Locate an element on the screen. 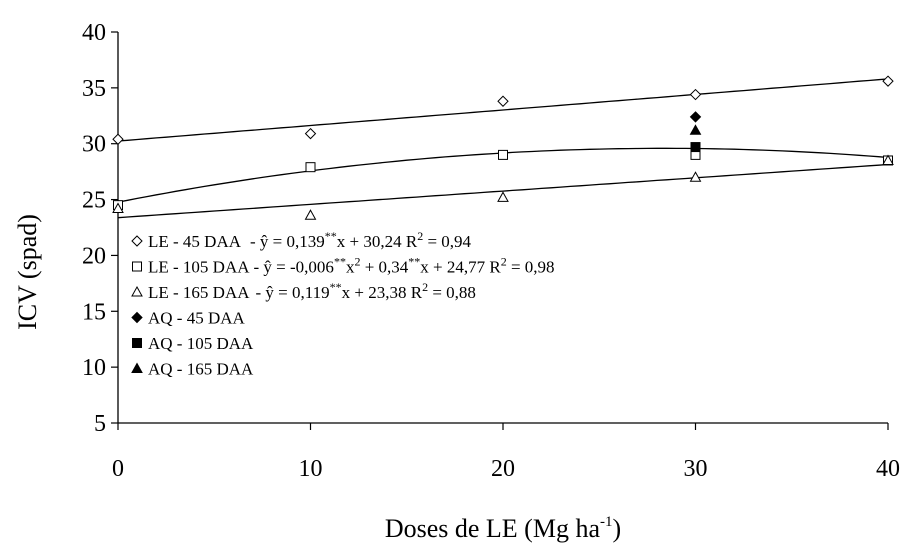  y-tick-label: 40 is located at coordinates (94, 33).